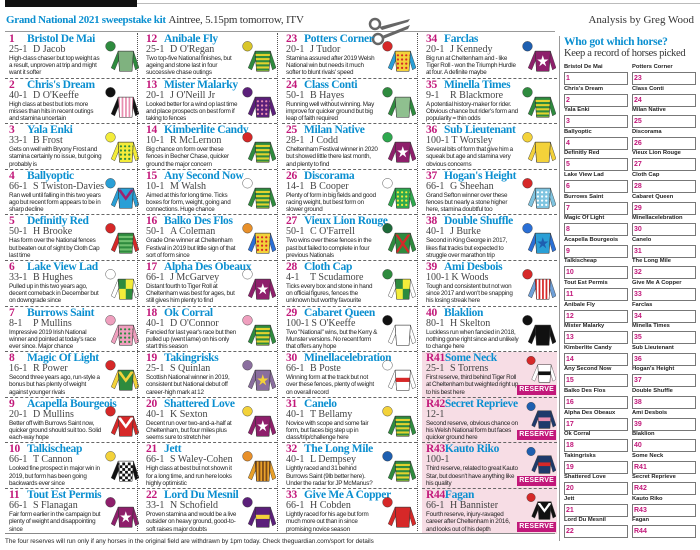 This screenshot has width=700, height=550. Describe the element at coordinates (664, 251) in the screenshot. I see `record-name-field: 31` at that location.